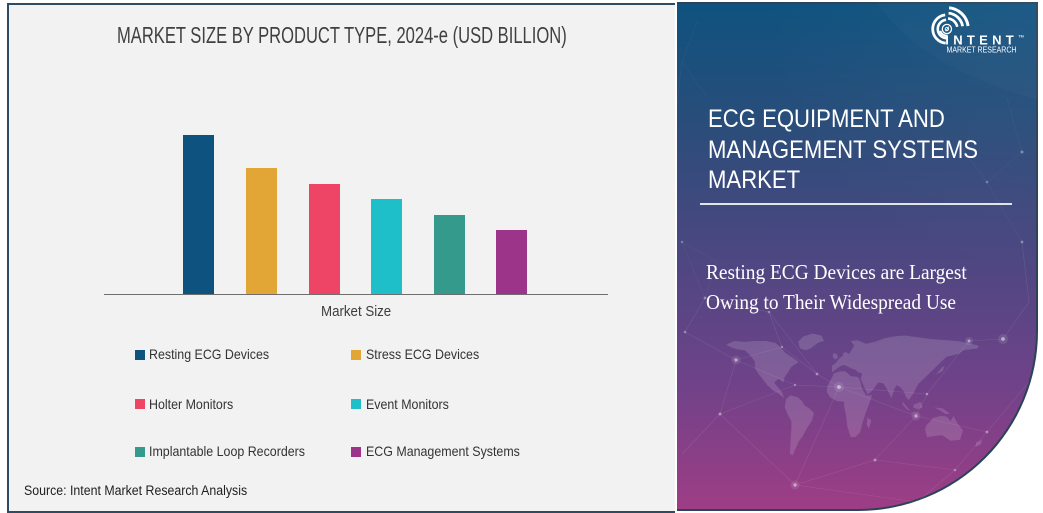  Describe the element at coordinates (981, 39) in the screenshot. I see `svg-text: INTENT` at that location.